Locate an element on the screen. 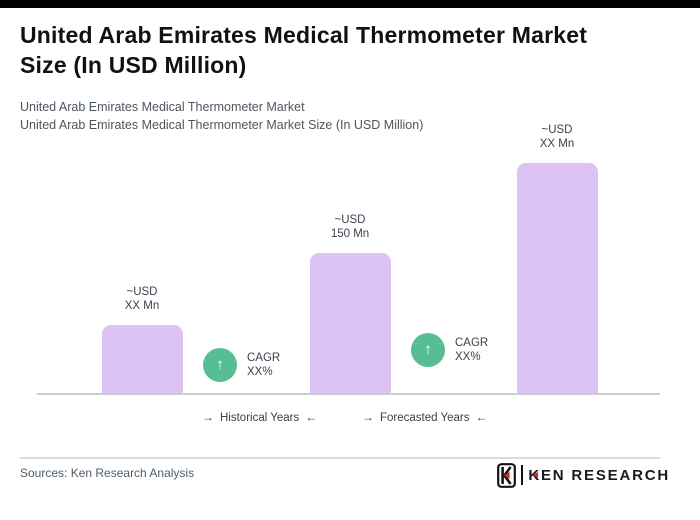 The height and width of the screenshot is (520, 700). cagr-annotation-2: ↑ CAGR XX% is located at coordinates (449, 350).